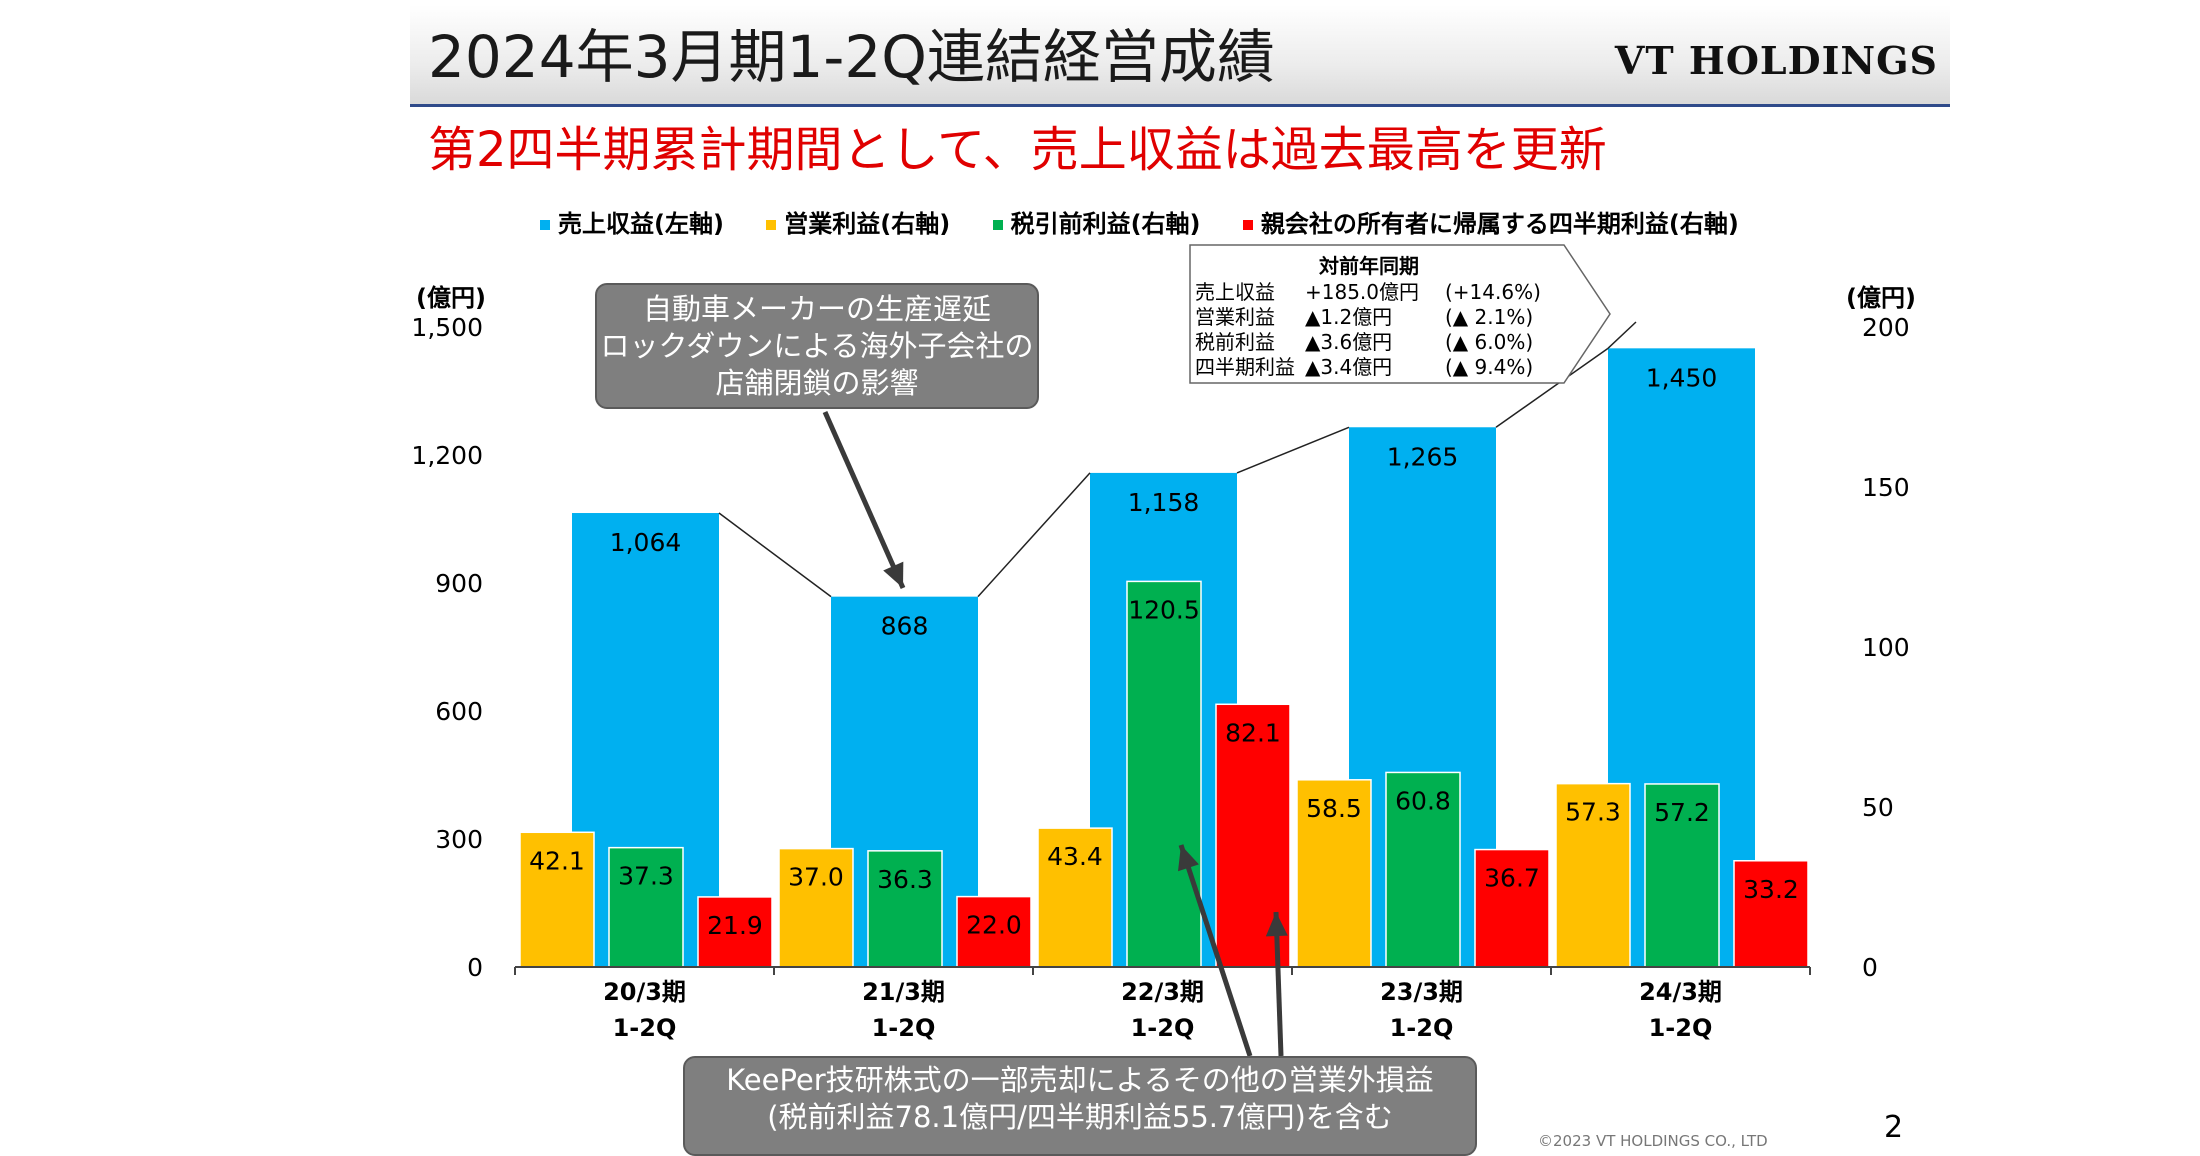  I want to click on yoy-row: 四半期利益 ▲3.4億円 (▲ 9.4%), so click(1364, 365).